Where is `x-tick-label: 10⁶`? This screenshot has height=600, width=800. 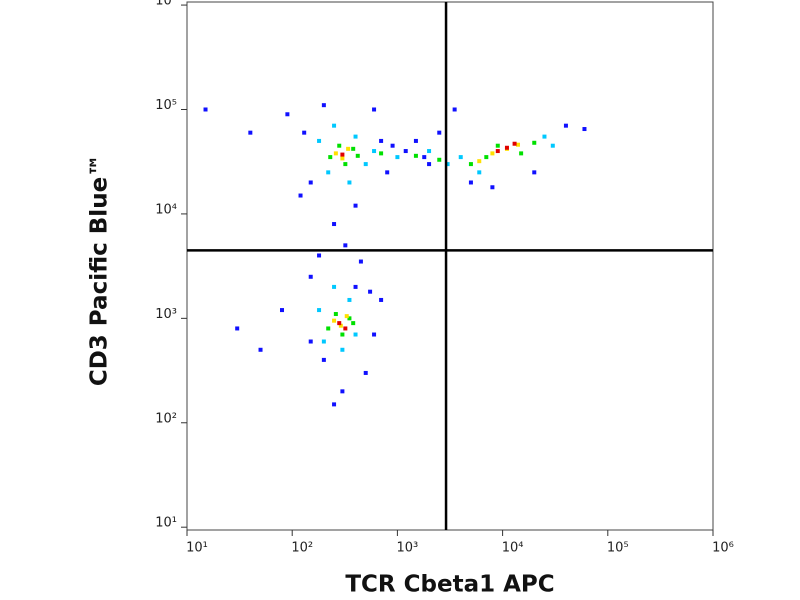 x-tick-label: 10⁶ is located at coordinates (723, 548).